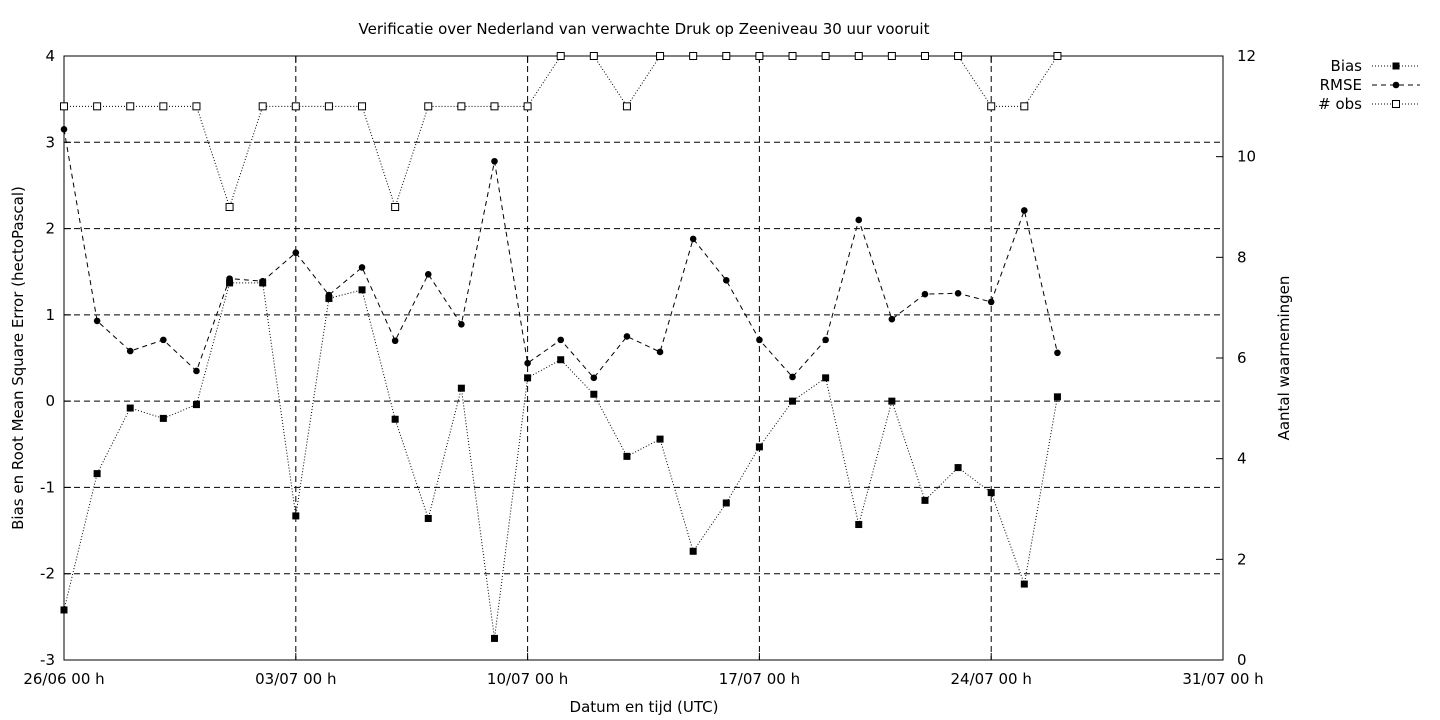  Describe the element at coordinates (50, 315) in the screenshot. I see `y-tick-label: 1` at that location.